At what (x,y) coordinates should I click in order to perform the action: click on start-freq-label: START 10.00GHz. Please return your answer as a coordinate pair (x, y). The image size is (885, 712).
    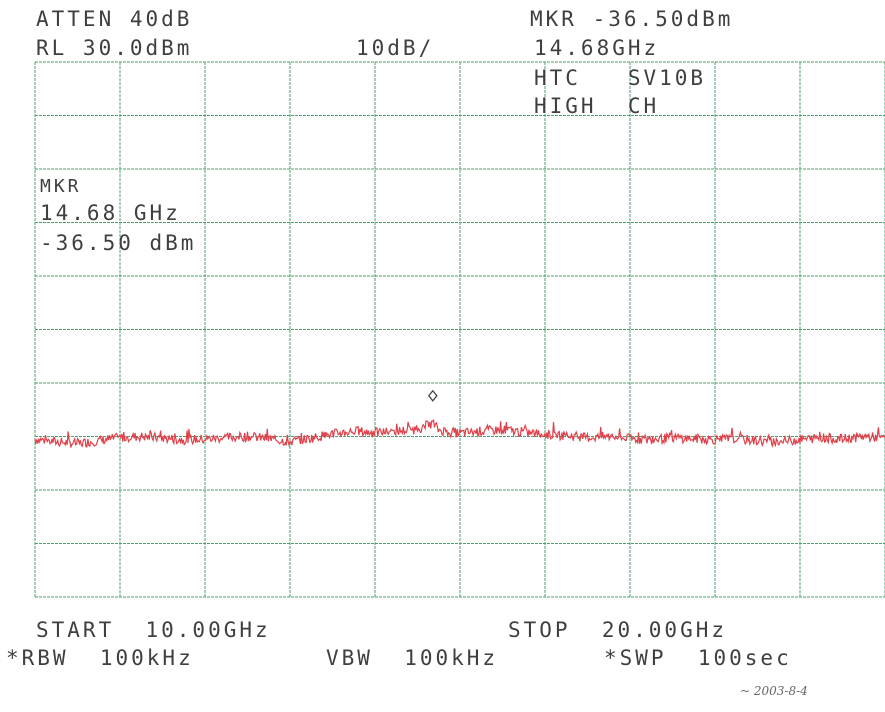
    Looking at the image, I should click on (153, 630).